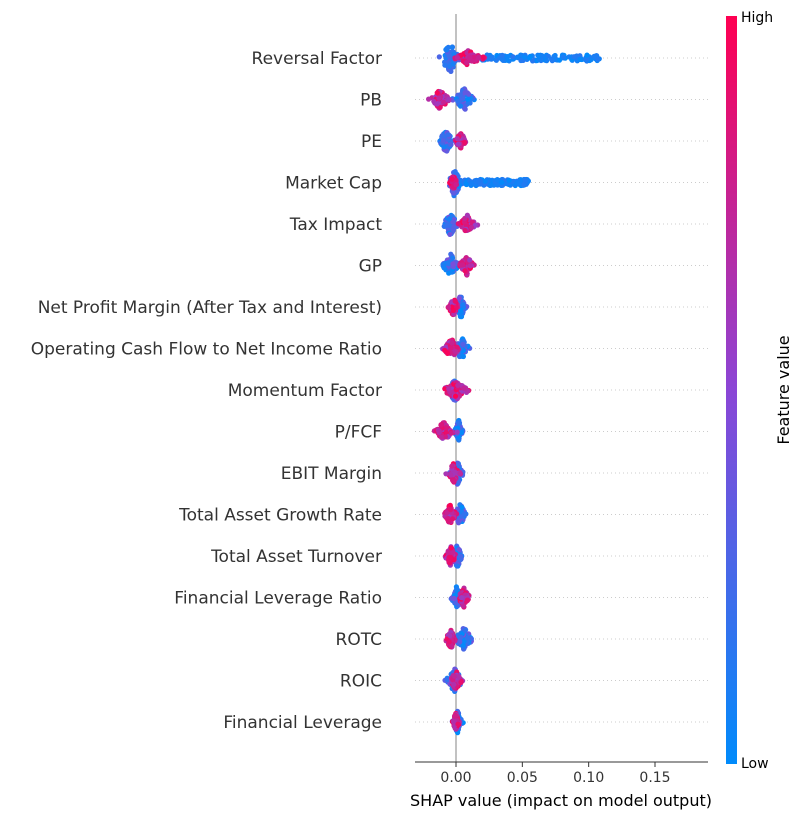  Describe the element at coordinates (331, 474) in the screenshot. I see `feature-label: EBIT Margin` at that location.